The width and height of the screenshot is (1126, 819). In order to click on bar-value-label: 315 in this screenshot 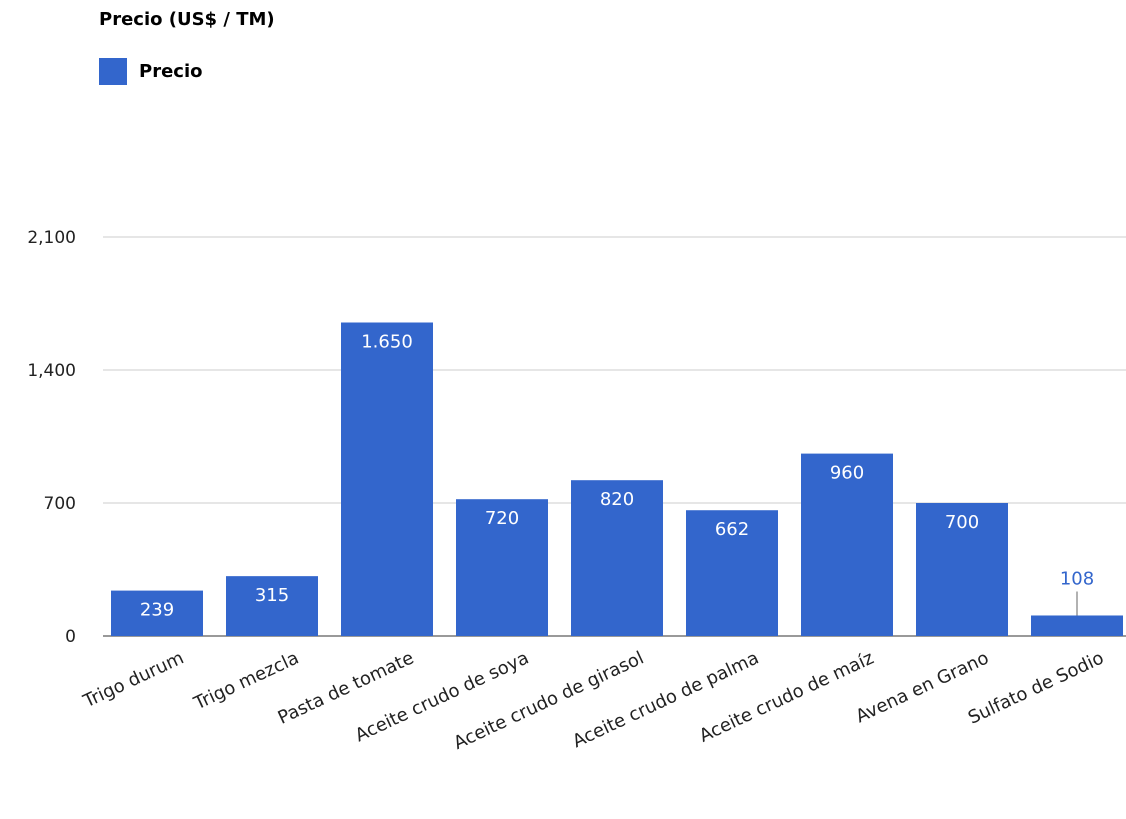, I will do `click(272, 595)`.